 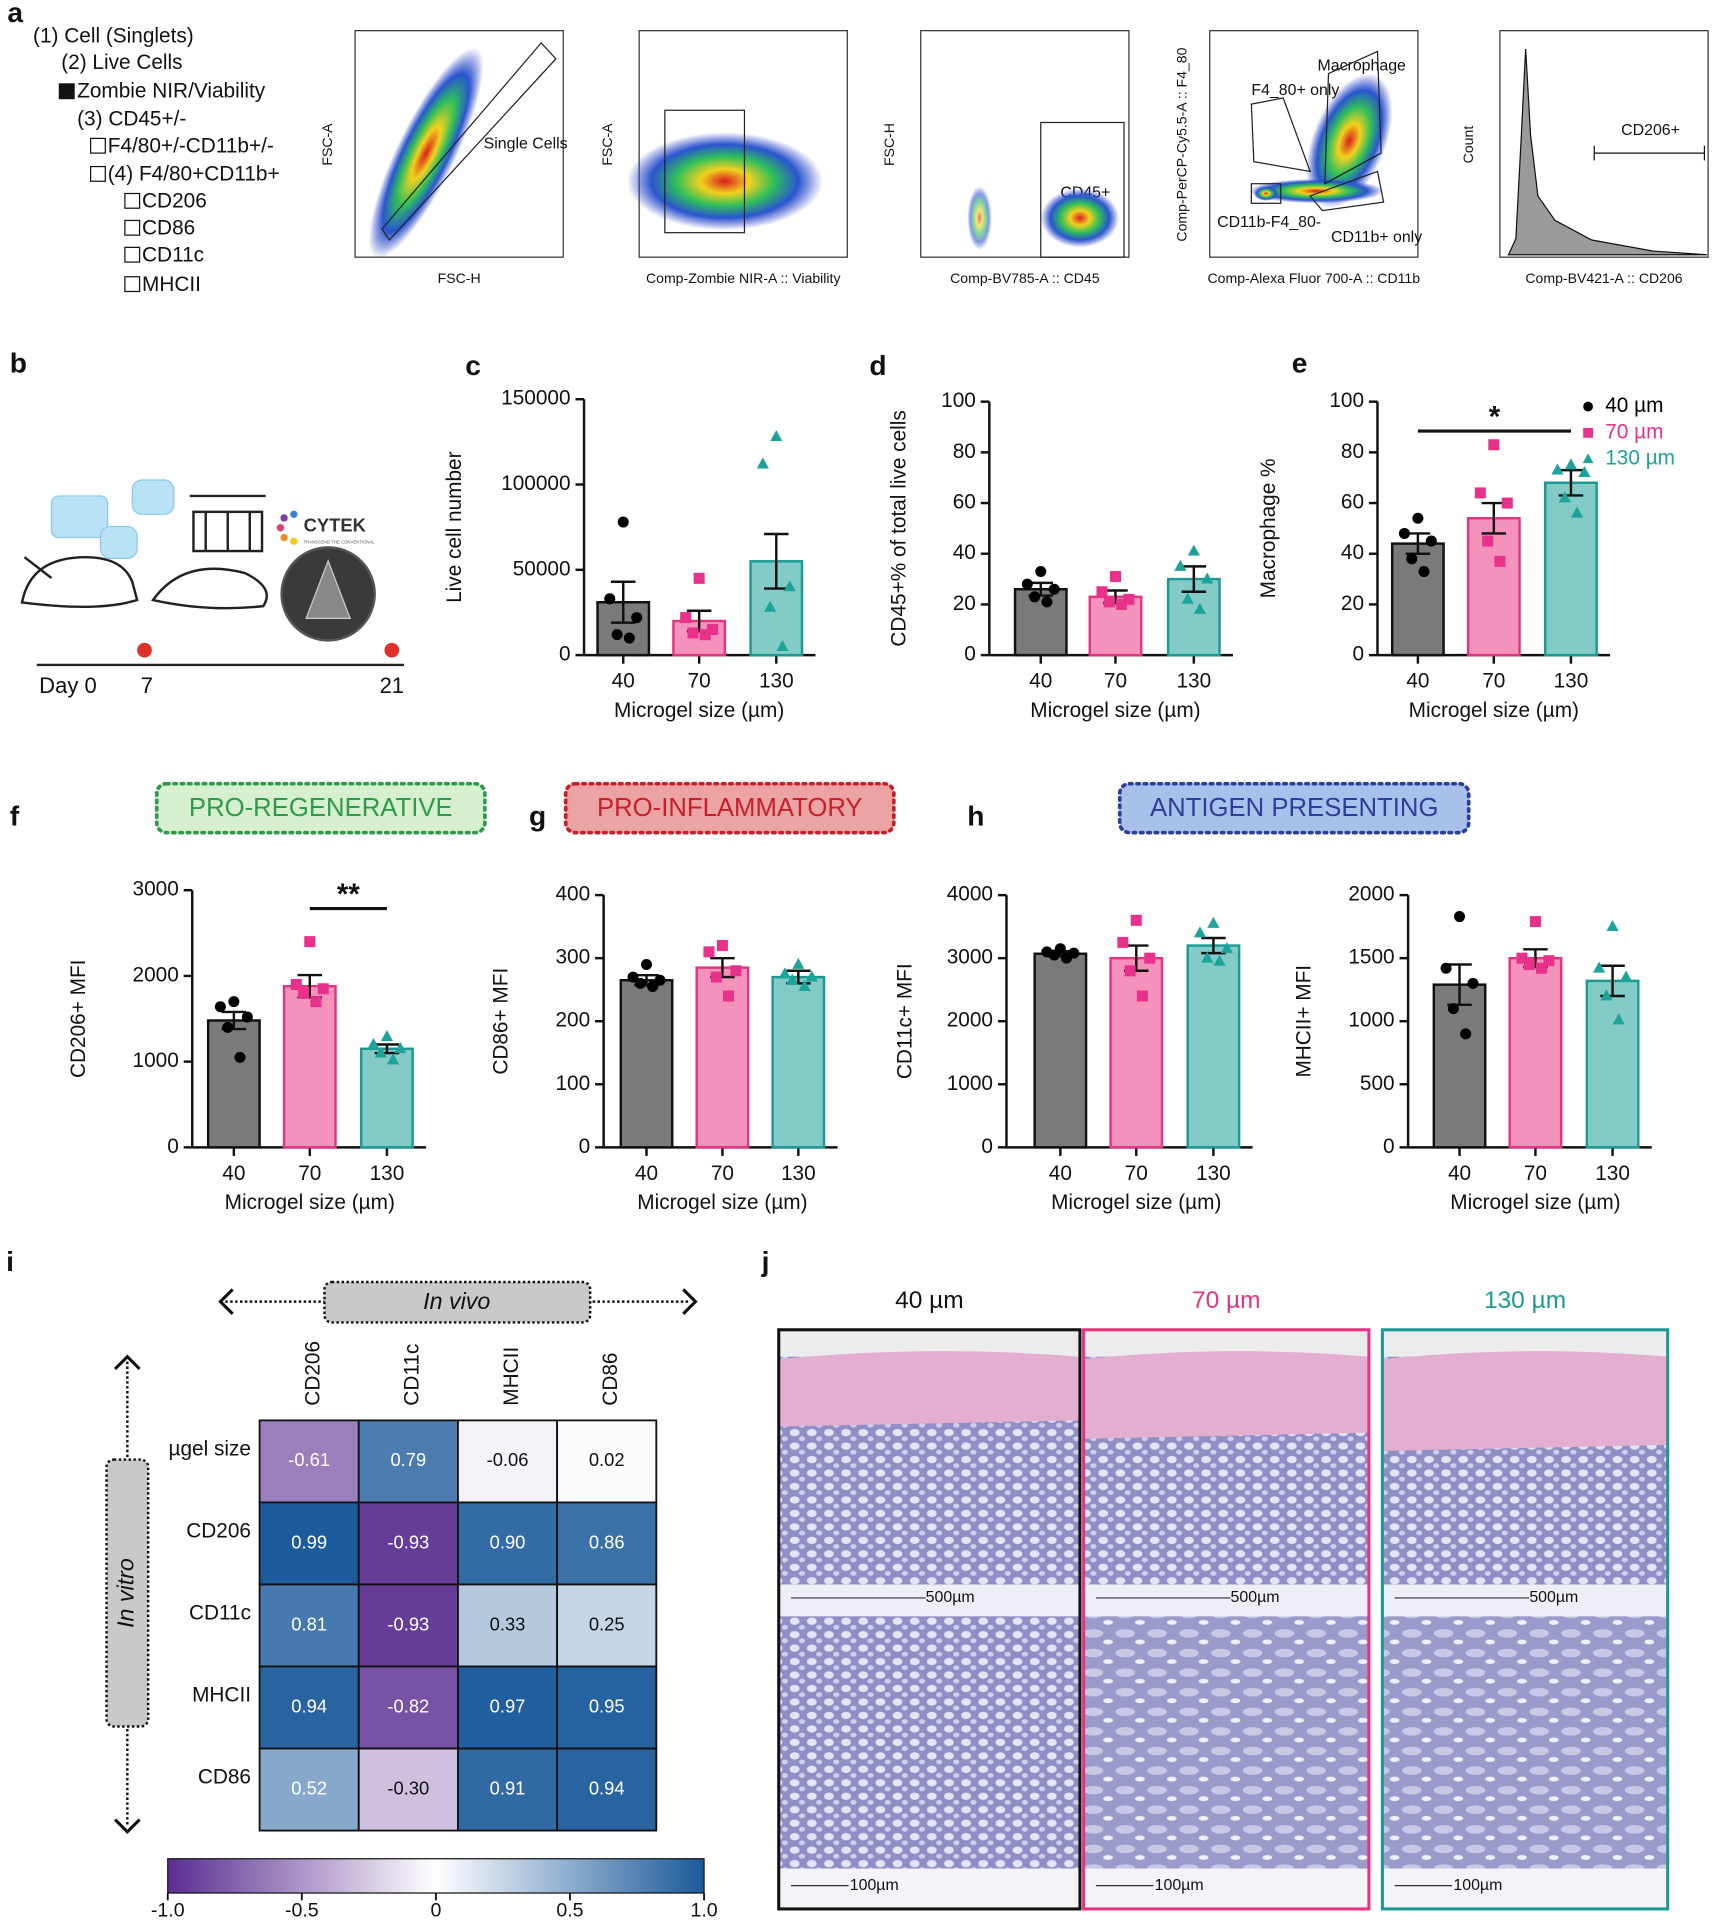 I want to click on legend-label: 70 µm, so click(x=1634, y=431).